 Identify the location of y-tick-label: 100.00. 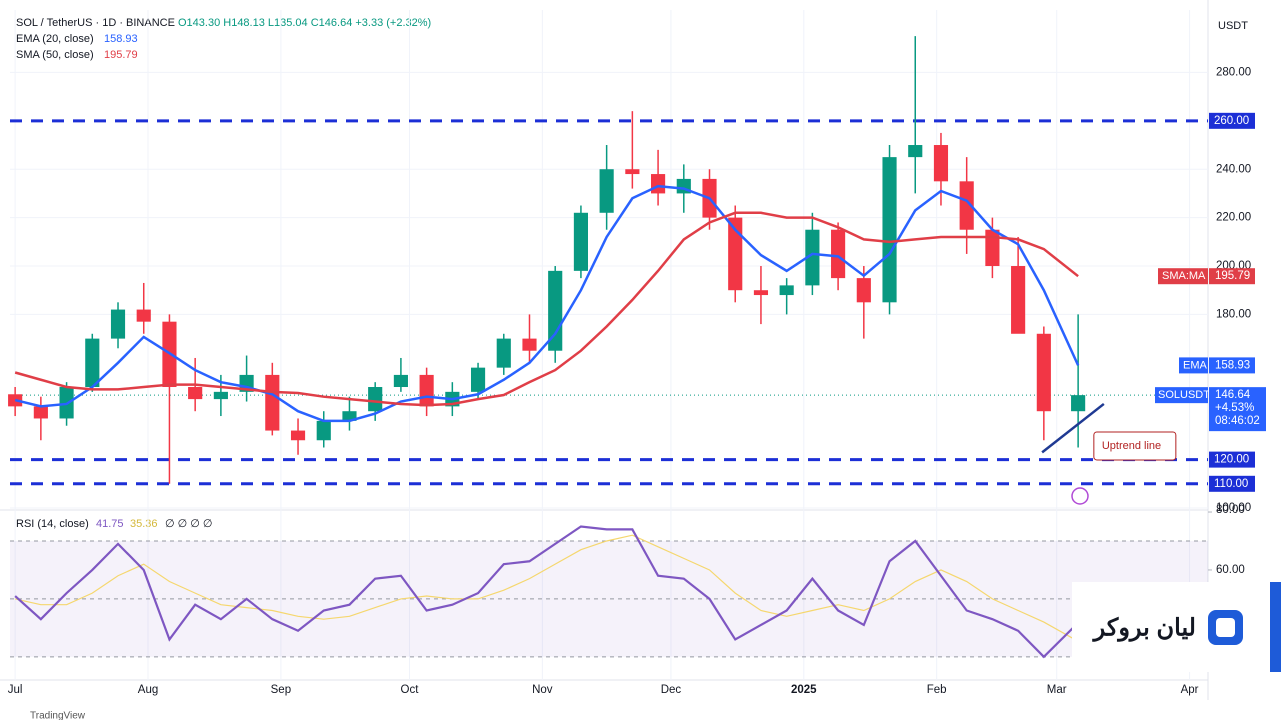
(1233, 508).